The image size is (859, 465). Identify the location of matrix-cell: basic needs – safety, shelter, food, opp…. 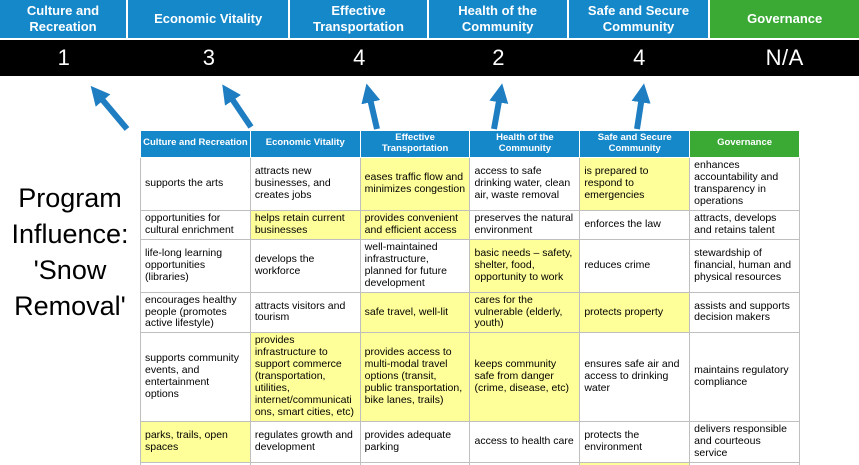
(525, 265).